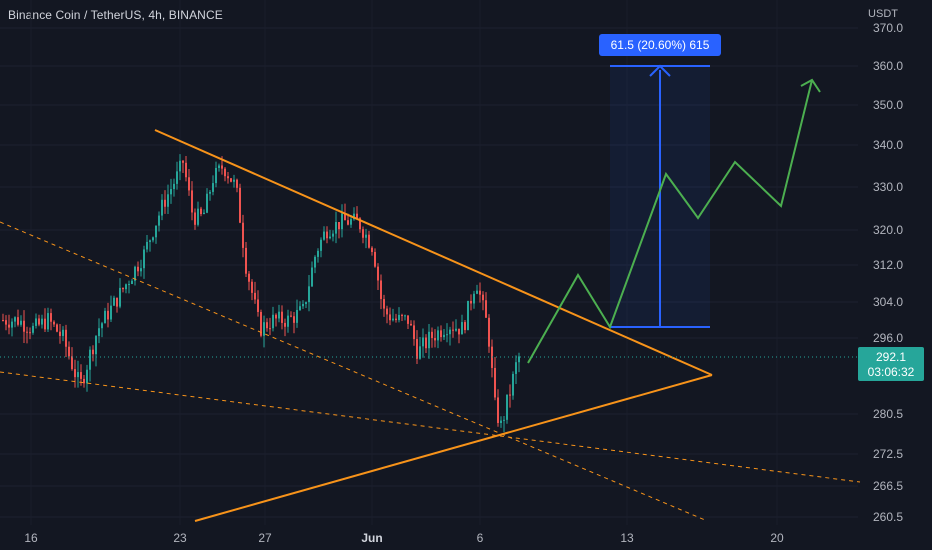 The image size is (932, 550). Describe the element at coordinates (888, 66) in the screenshot. I see `price-tick-label: 360.0` at that location.